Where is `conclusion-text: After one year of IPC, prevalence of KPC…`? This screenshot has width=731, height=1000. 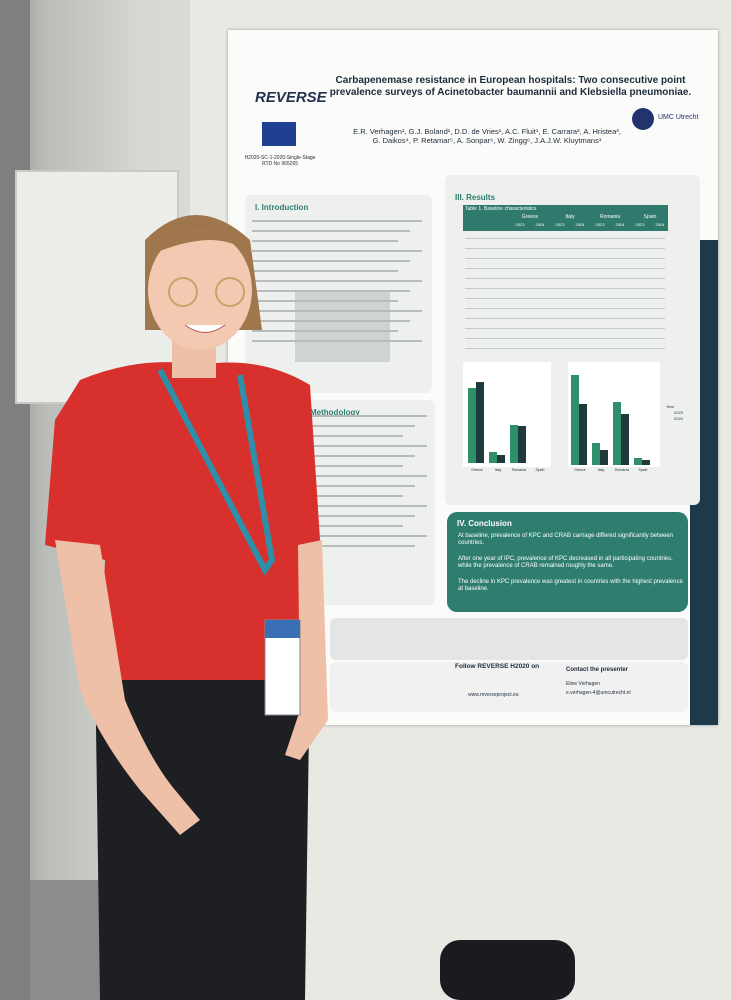
conclusion-text: After one year of IPC, prevalence of KPC… is located at coordinates (565, 563).